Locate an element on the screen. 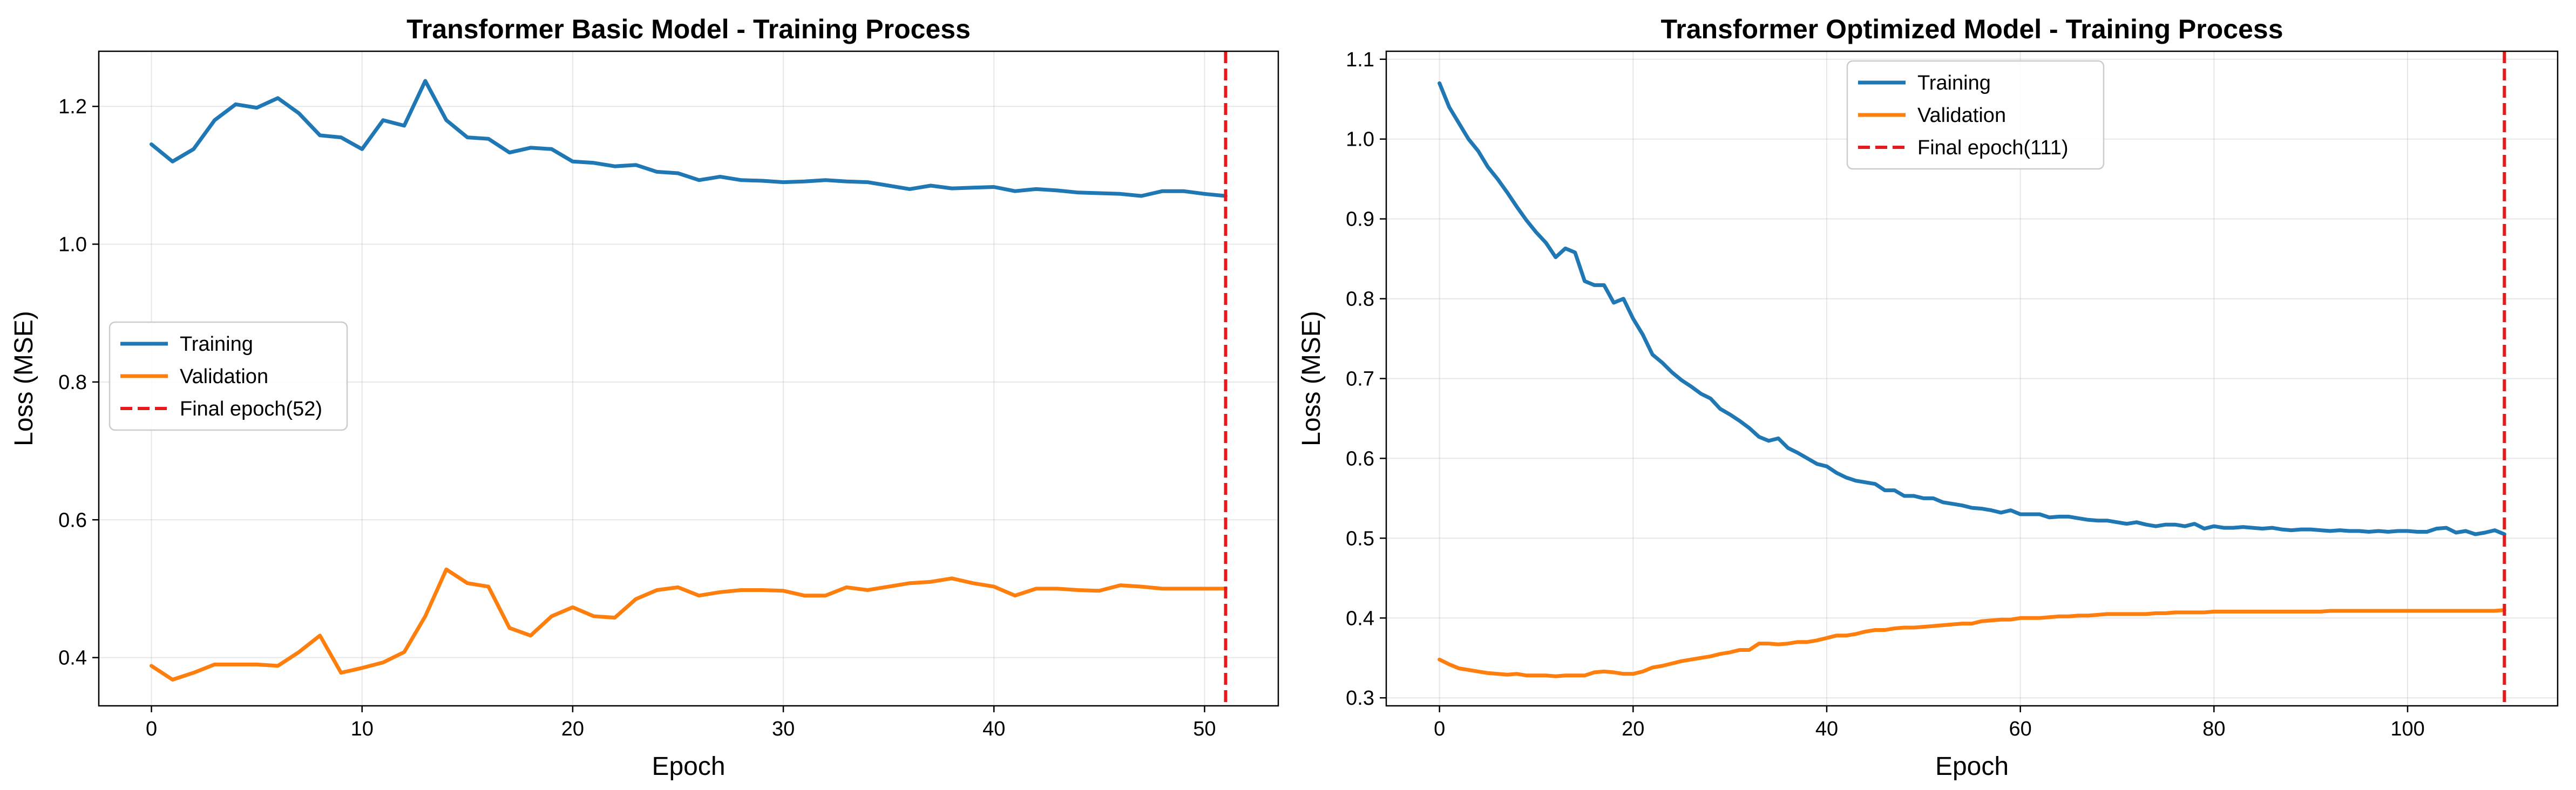  optimized-y-tick-label: 0.4 is located at coordinates (1360, 618).